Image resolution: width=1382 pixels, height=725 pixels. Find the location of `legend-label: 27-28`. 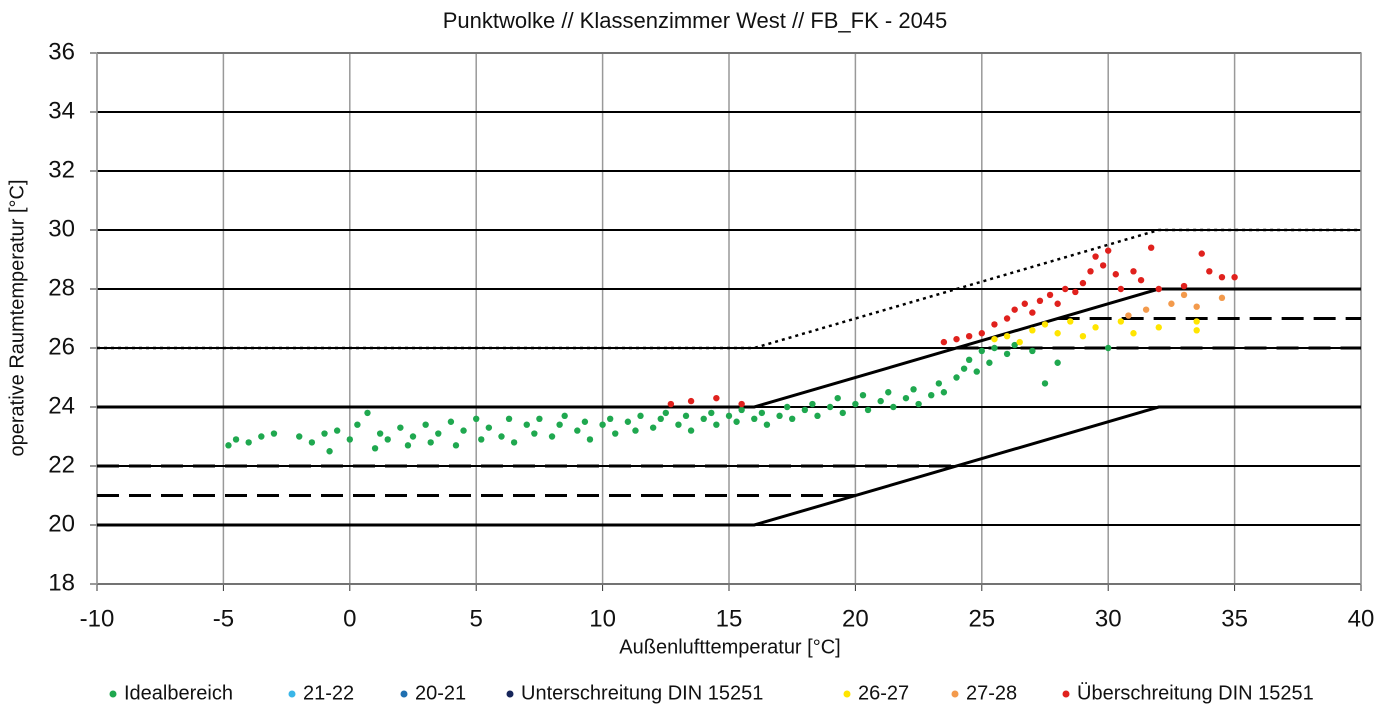

legend-label: 27-28 is located at coordinates (991, 693).